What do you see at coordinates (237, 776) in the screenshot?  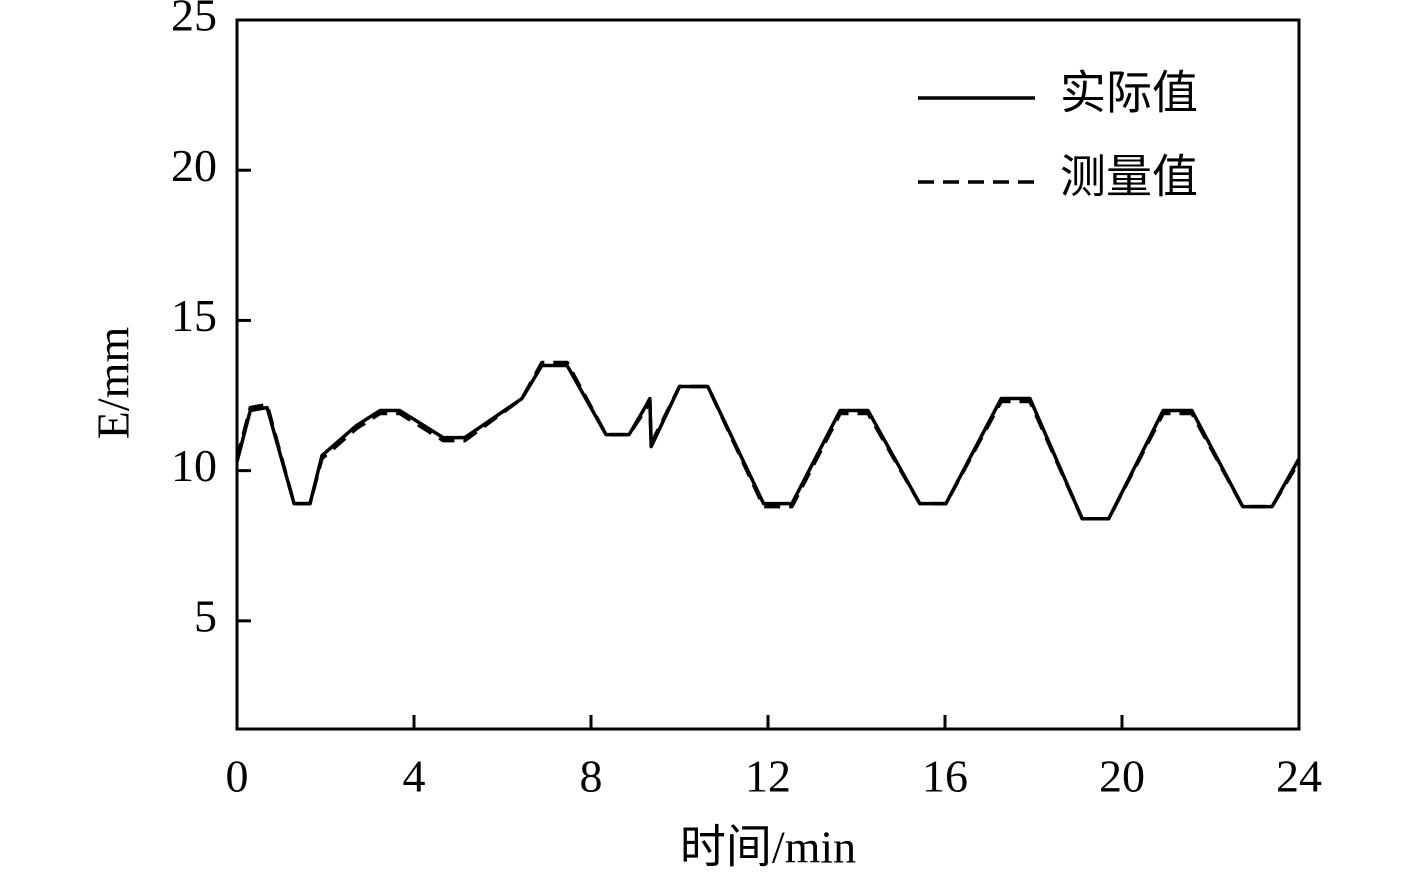 I see `x-tick-label: 0` at bounding box center [237, 776].